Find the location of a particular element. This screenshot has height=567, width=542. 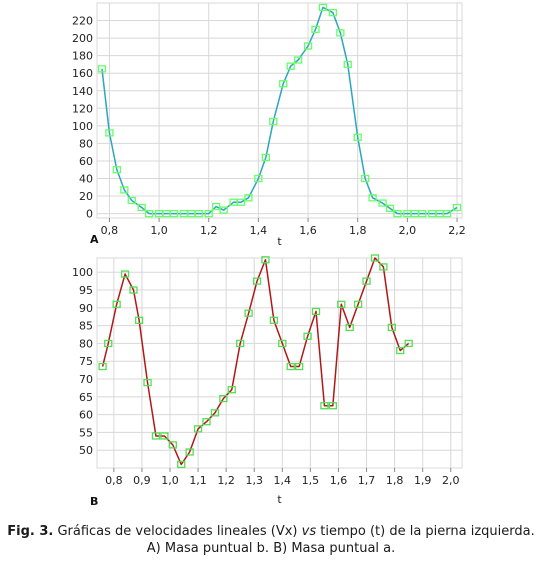

panel-label: A is located at coordinates (94, 239).